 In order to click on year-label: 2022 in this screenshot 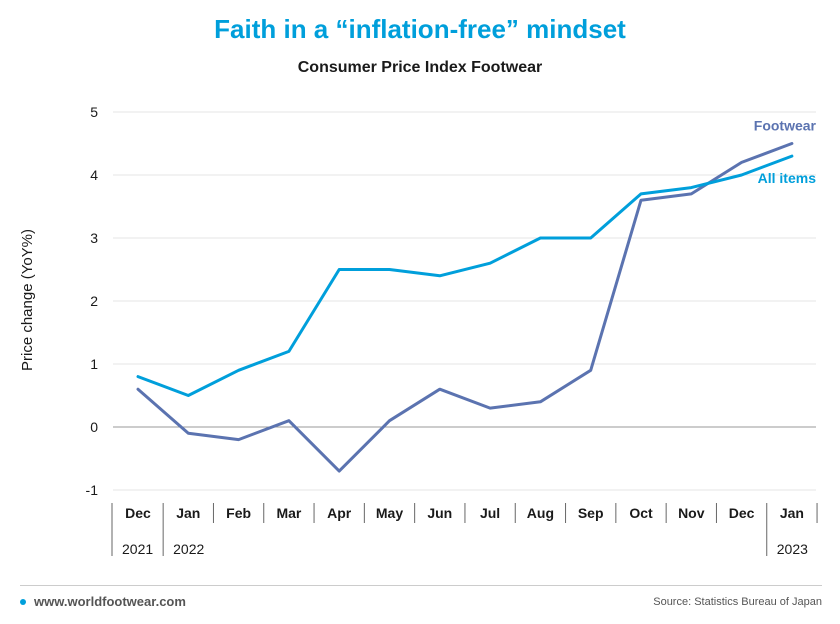, I will do `click(188, 549)`.